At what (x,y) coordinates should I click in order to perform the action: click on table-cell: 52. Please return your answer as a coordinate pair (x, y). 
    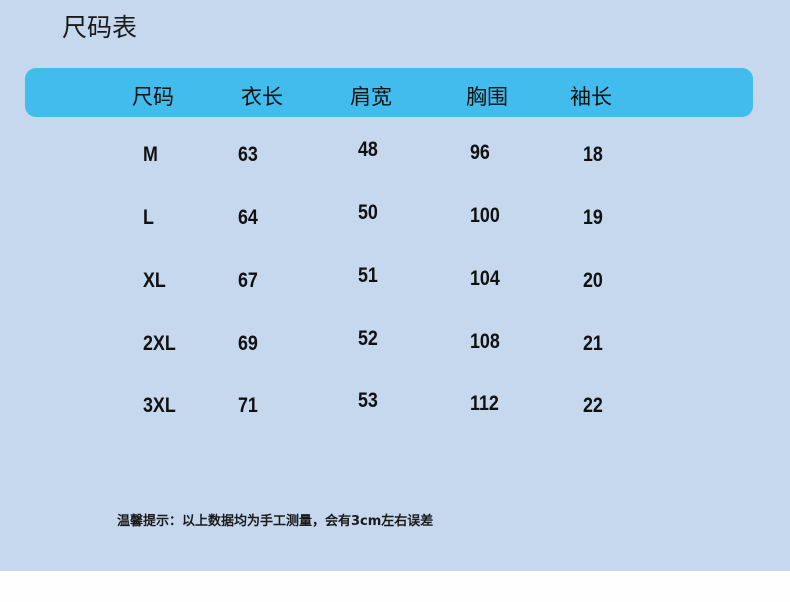
    Looking at the image, I should click on (368, 338).